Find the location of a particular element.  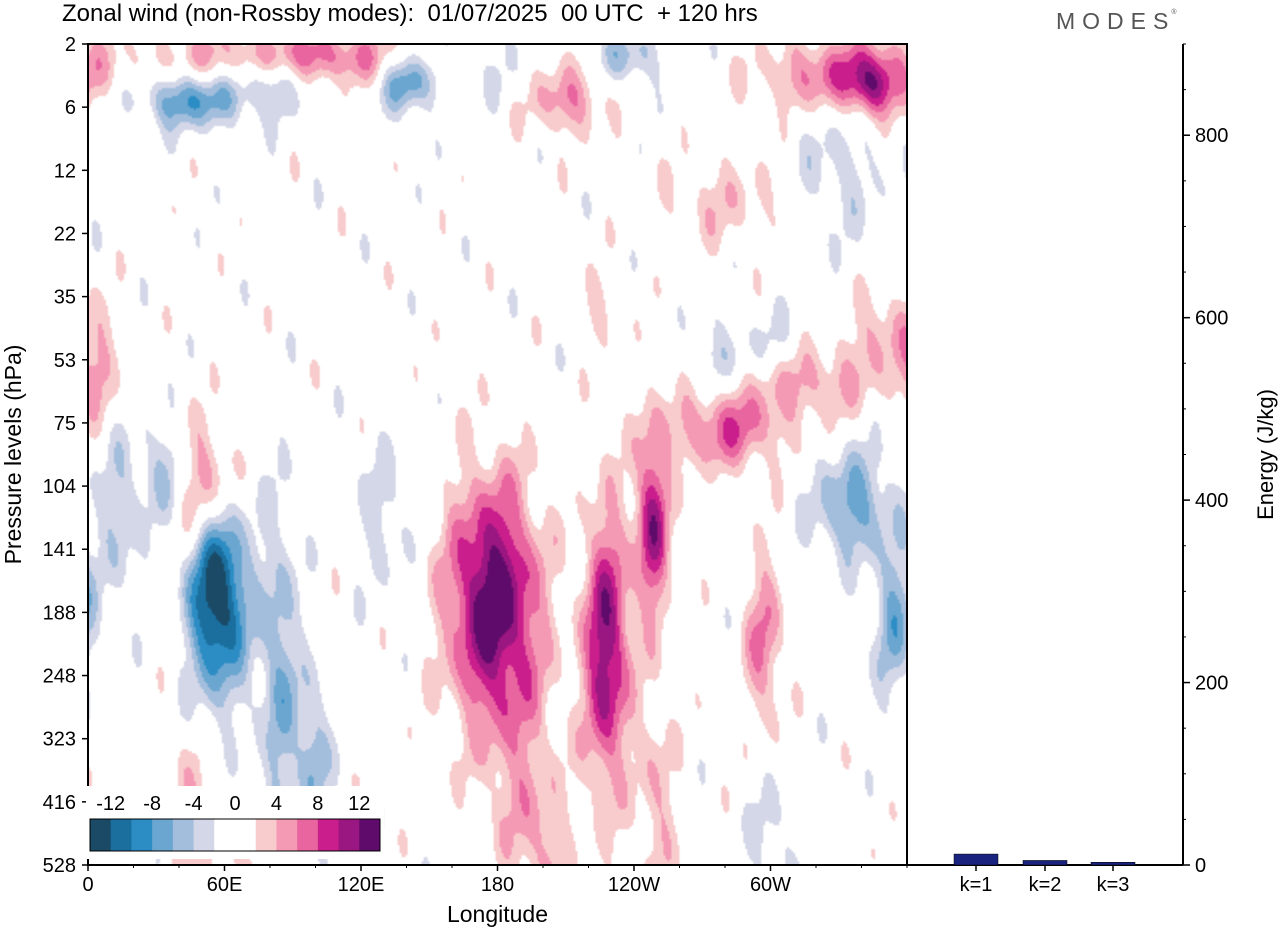

y-tick-label: 416 is located at coordinates (59, 803).